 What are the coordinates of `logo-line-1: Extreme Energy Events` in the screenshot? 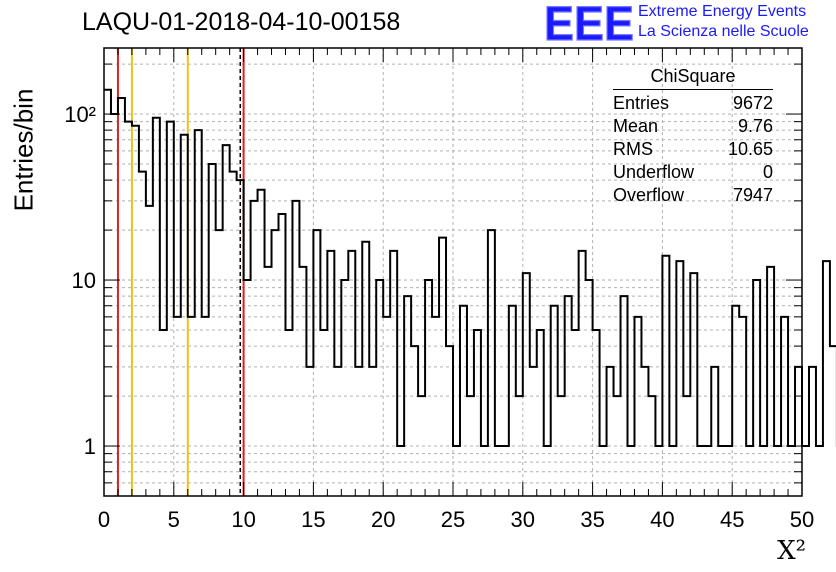 It's located at (722, 11).